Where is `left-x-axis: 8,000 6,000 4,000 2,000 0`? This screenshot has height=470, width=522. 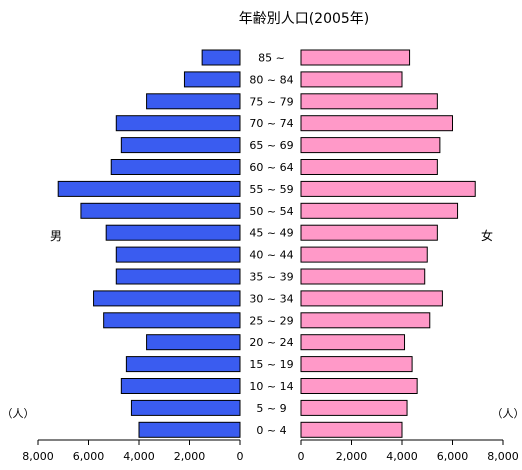
left-x-axis: 8,000 6,000 4,000 2,000 0 is located at coordinates (133, 451).